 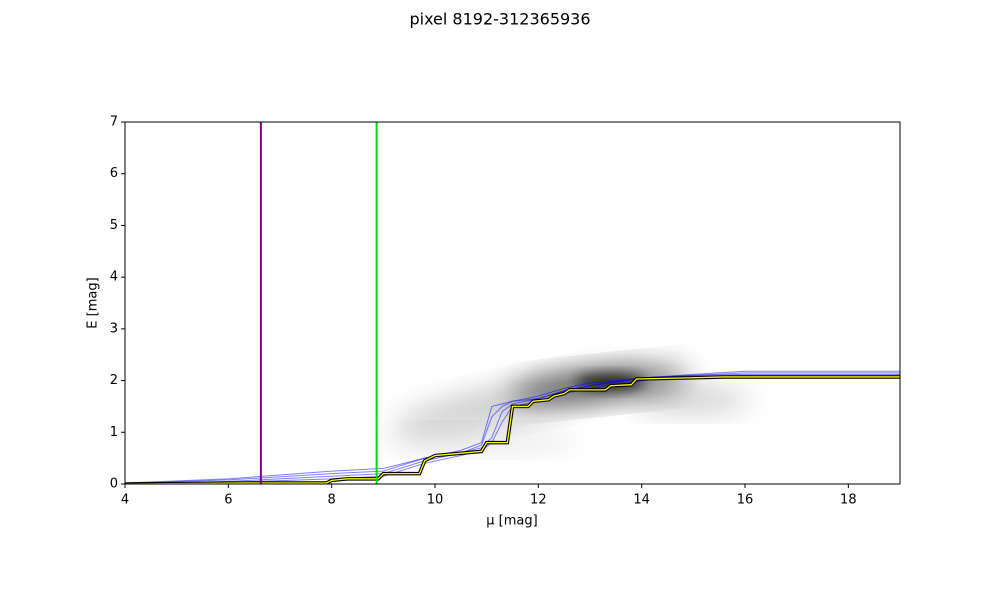 What do you see at coordinates (114, 122) in the screenshot?
I see `y-tick-label: 7` at bounding box center [114, 122].